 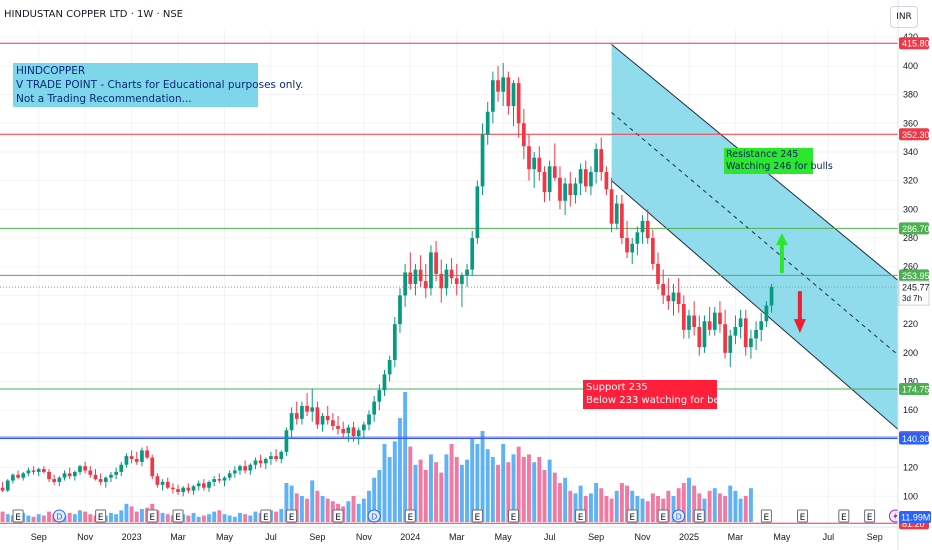 What do you see at coordinates (910, 66) in the screenshot?
I see `price-tick-label: 400` at bounding box center [910, 66].